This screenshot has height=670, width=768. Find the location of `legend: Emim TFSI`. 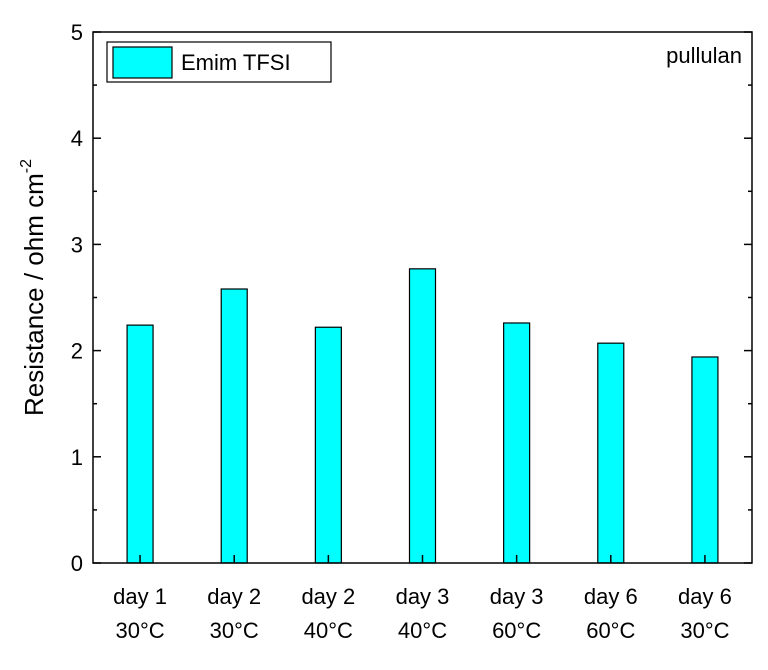

legend: Emim TFSI is located at coordinates (219, 62).